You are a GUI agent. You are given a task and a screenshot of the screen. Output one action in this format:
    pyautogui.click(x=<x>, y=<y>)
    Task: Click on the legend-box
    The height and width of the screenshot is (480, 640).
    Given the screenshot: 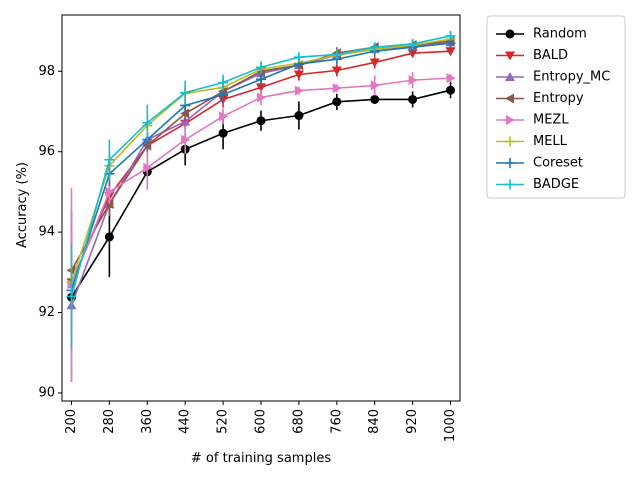 What is the action you would take?
    pyautogui.click(x=556, y=107)
    